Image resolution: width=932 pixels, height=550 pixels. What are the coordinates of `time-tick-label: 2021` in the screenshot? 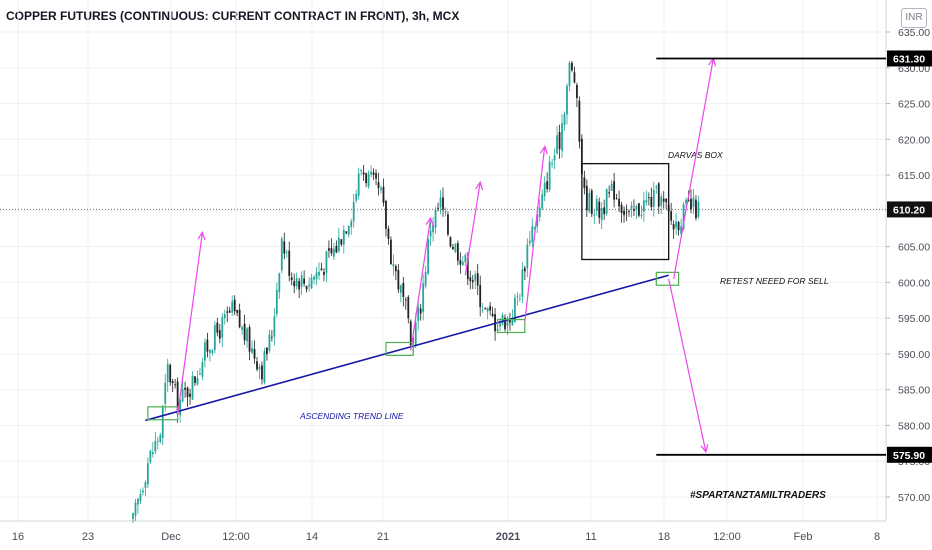 It's located at (508, 537).